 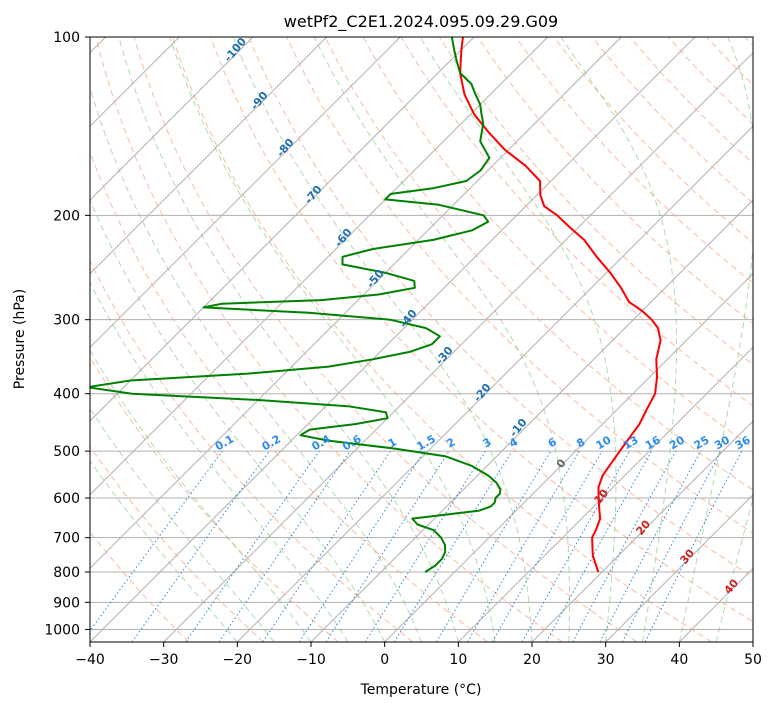 What do you see at coordinates (66, 573) in the screenshot?
I see `y-tick-label: 800` at bounding box center [66, 573].